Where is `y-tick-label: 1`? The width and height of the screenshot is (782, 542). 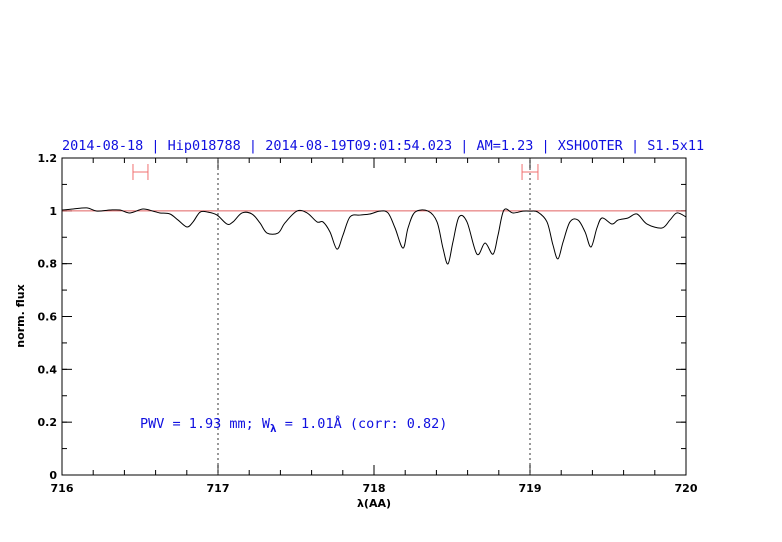
y-tick-label: 1 is located at coordinates (53, 211).